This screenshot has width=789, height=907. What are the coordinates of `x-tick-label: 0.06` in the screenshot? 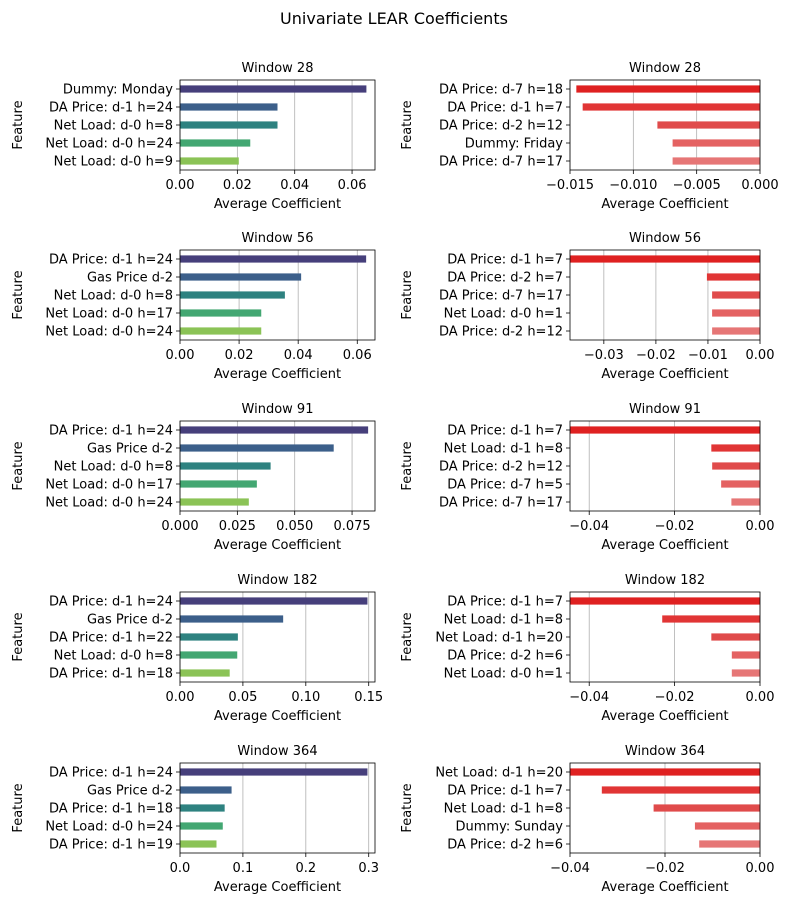 It's located at (357, 355).